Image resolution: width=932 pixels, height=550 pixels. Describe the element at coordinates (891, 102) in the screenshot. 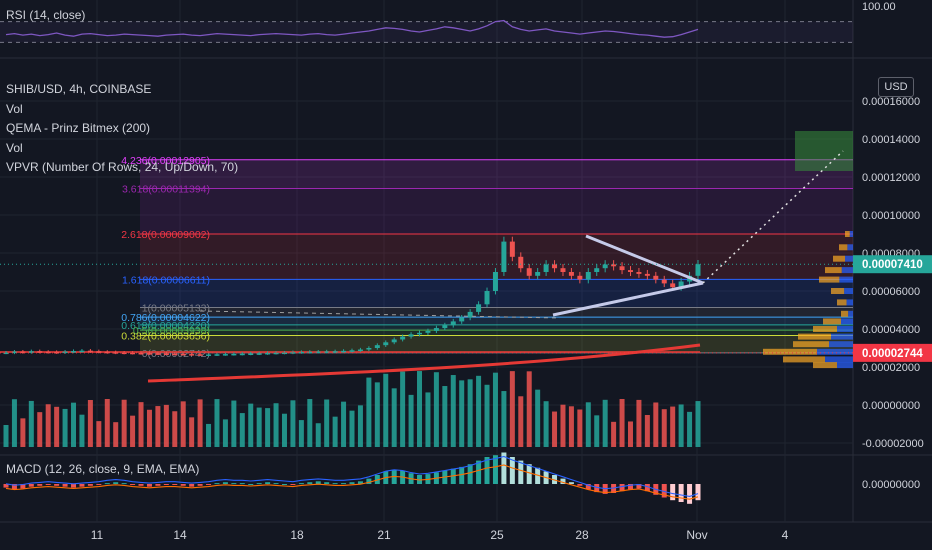

I see `price-tick-label: 0.00016000` at that location.